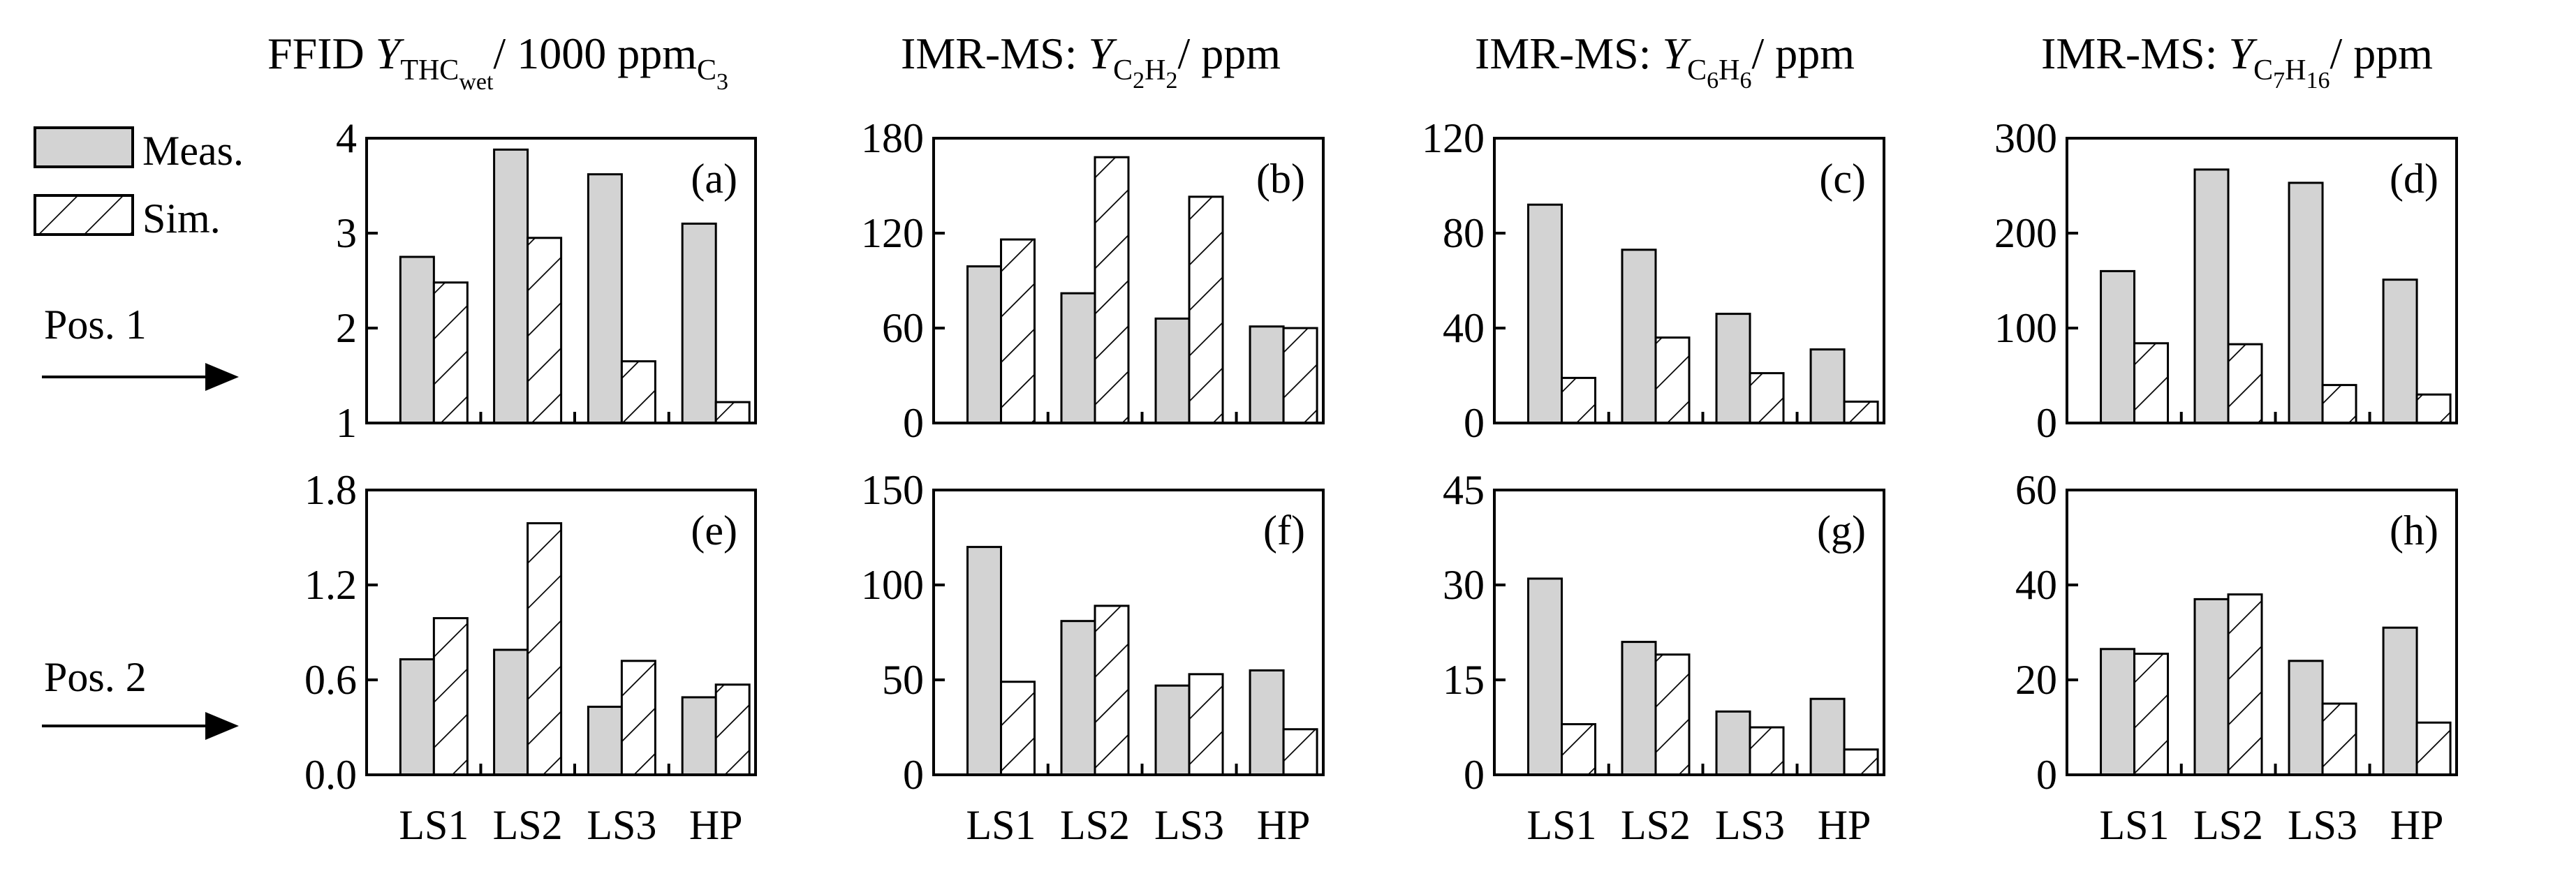  Describe the element at coordinates (417, 339) in the screenshot. I see `panel-a-bar-meas-ls1` at that location.